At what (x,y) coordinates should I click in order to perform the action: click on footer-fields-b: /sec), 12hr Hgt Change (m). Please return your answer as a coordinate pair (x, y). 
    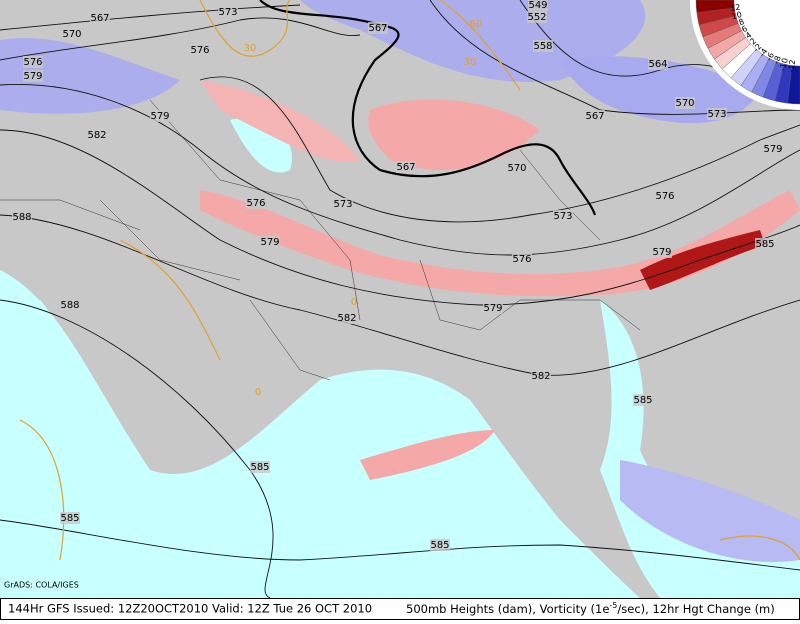
    Looking at the image, I should click on (695, 609).